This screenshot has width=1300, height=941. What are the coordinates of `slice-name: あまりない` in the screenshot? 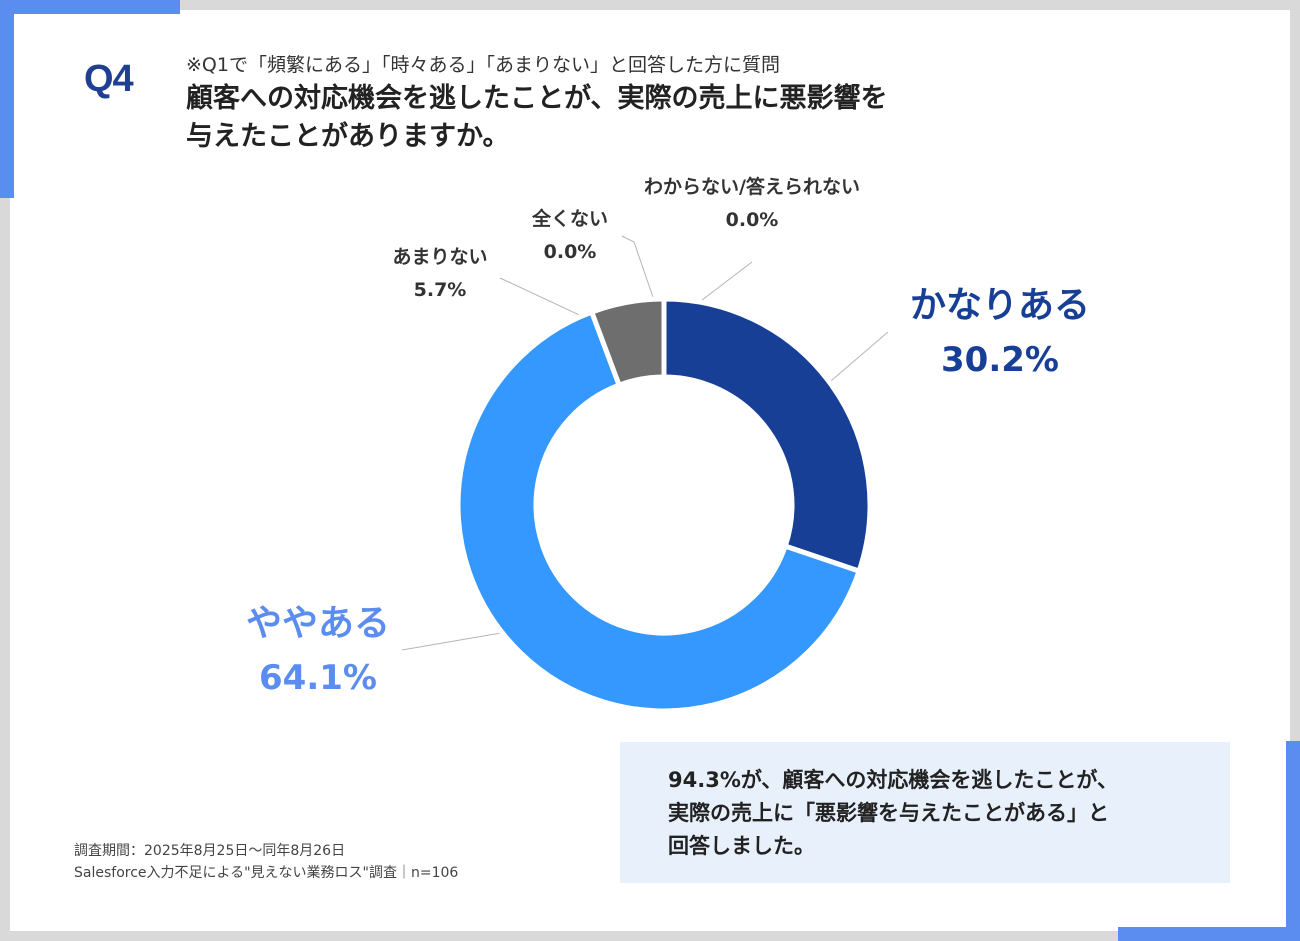 It's located at (440, 257).